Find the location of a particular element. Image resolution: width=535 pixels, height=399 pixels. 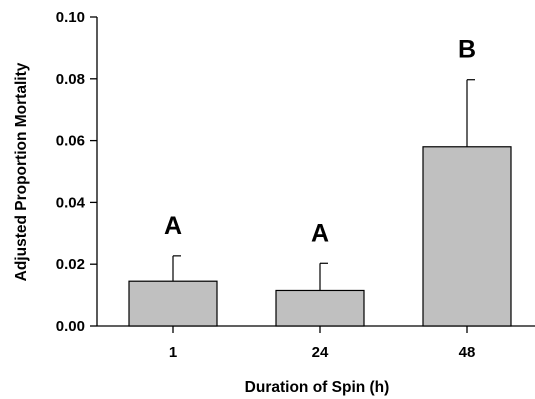

x-axis-title: Duration of Spin (h) is located at coordinates (317, 387).